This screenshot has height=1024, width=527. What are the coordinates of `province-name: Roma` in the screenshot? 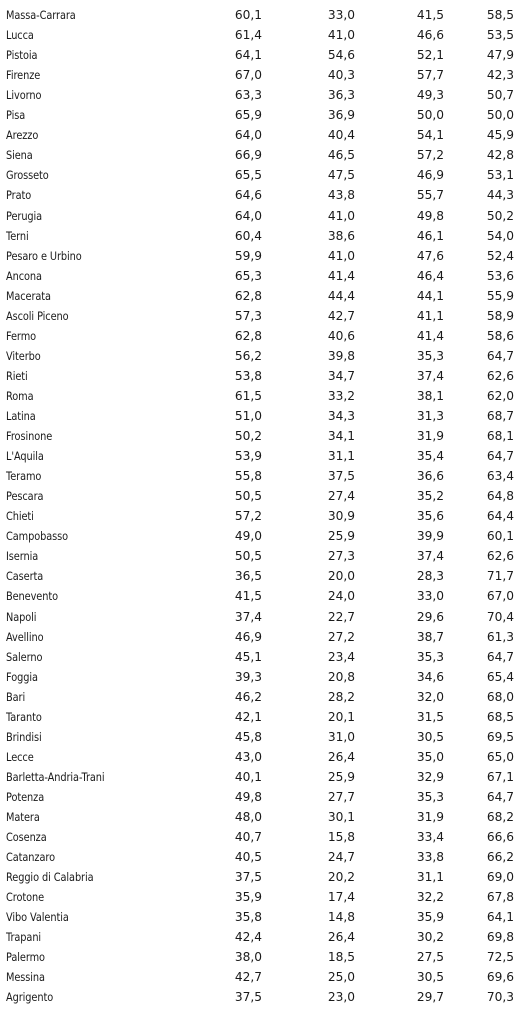 It's located at (20, 395).